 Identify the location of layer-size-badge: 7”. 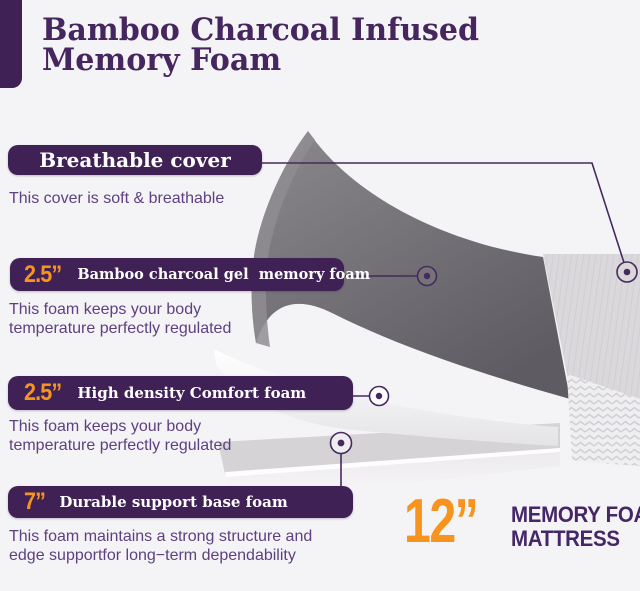
(35, 501).